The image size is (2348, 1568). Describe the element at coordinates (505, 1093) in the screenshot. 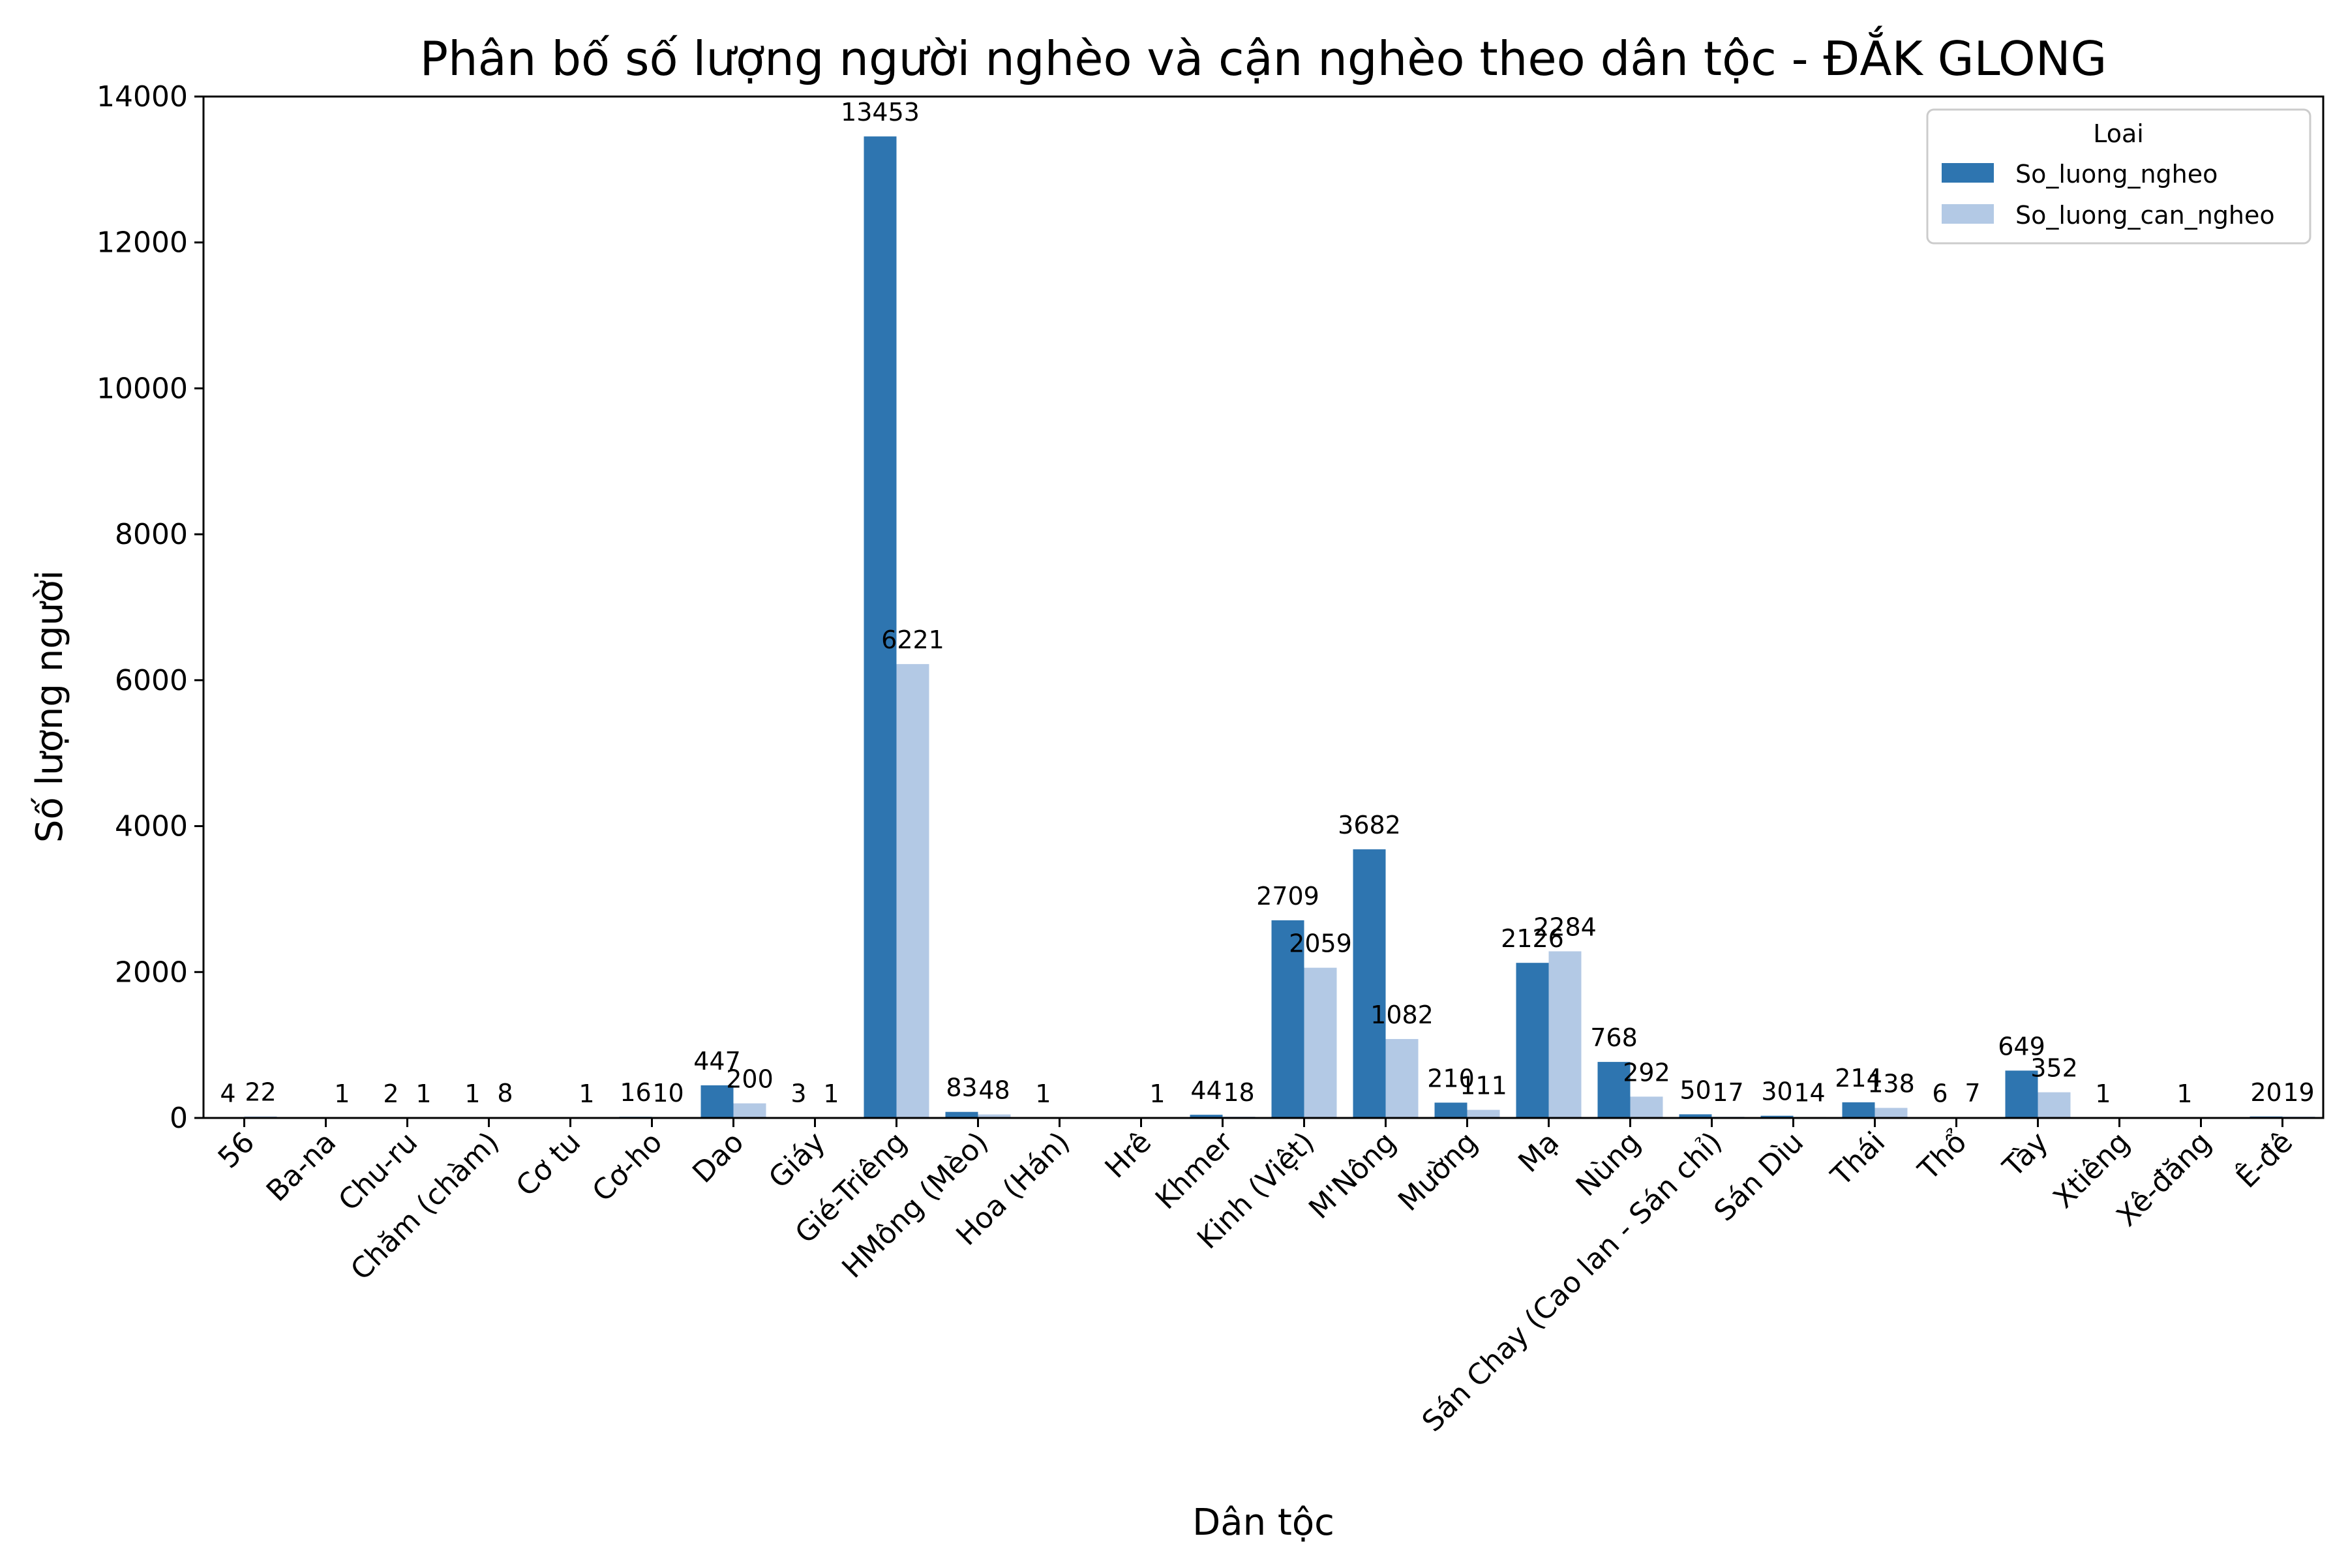

I see `bar-value-label: 8` at that location.